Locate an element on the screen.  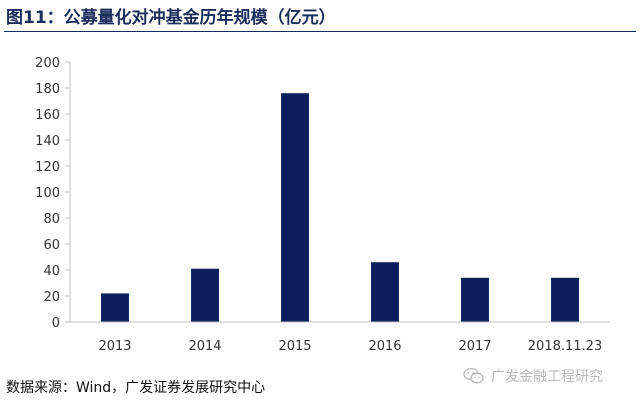
y-tick-label: 160 is located at coordinates (47, 115).